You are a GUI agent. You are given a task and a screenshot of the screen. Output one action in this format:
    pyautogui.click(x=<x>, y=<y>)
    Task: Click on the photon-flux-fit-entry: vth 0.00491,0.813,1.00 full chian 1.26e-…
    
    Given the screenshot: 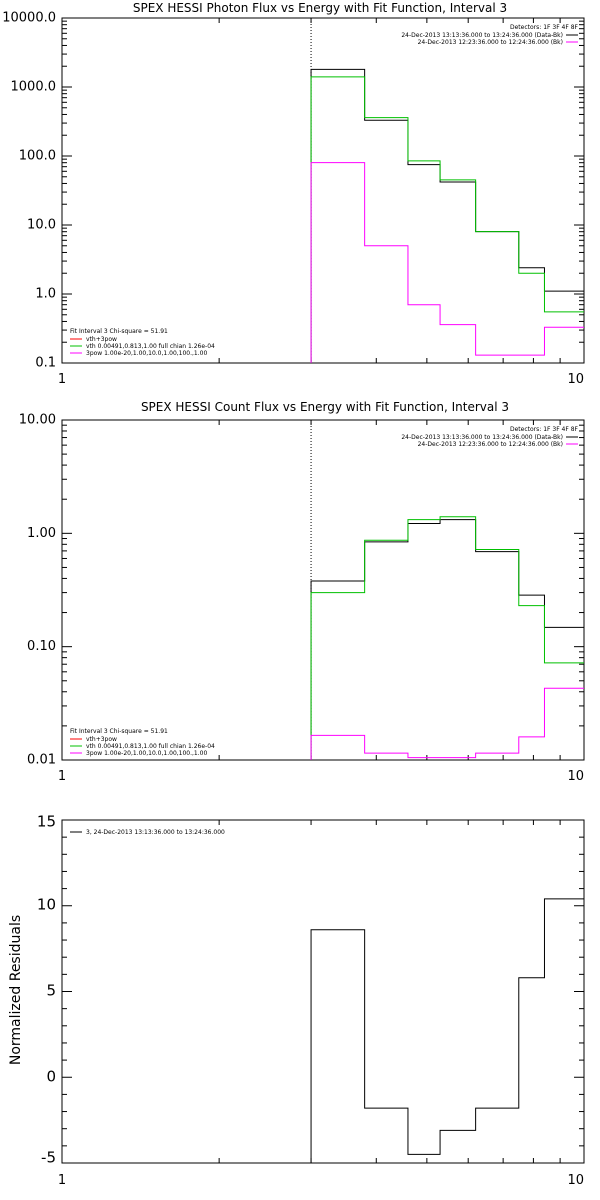 What is the action you would take?
    pyautogui.click(x=150, y=346)
    